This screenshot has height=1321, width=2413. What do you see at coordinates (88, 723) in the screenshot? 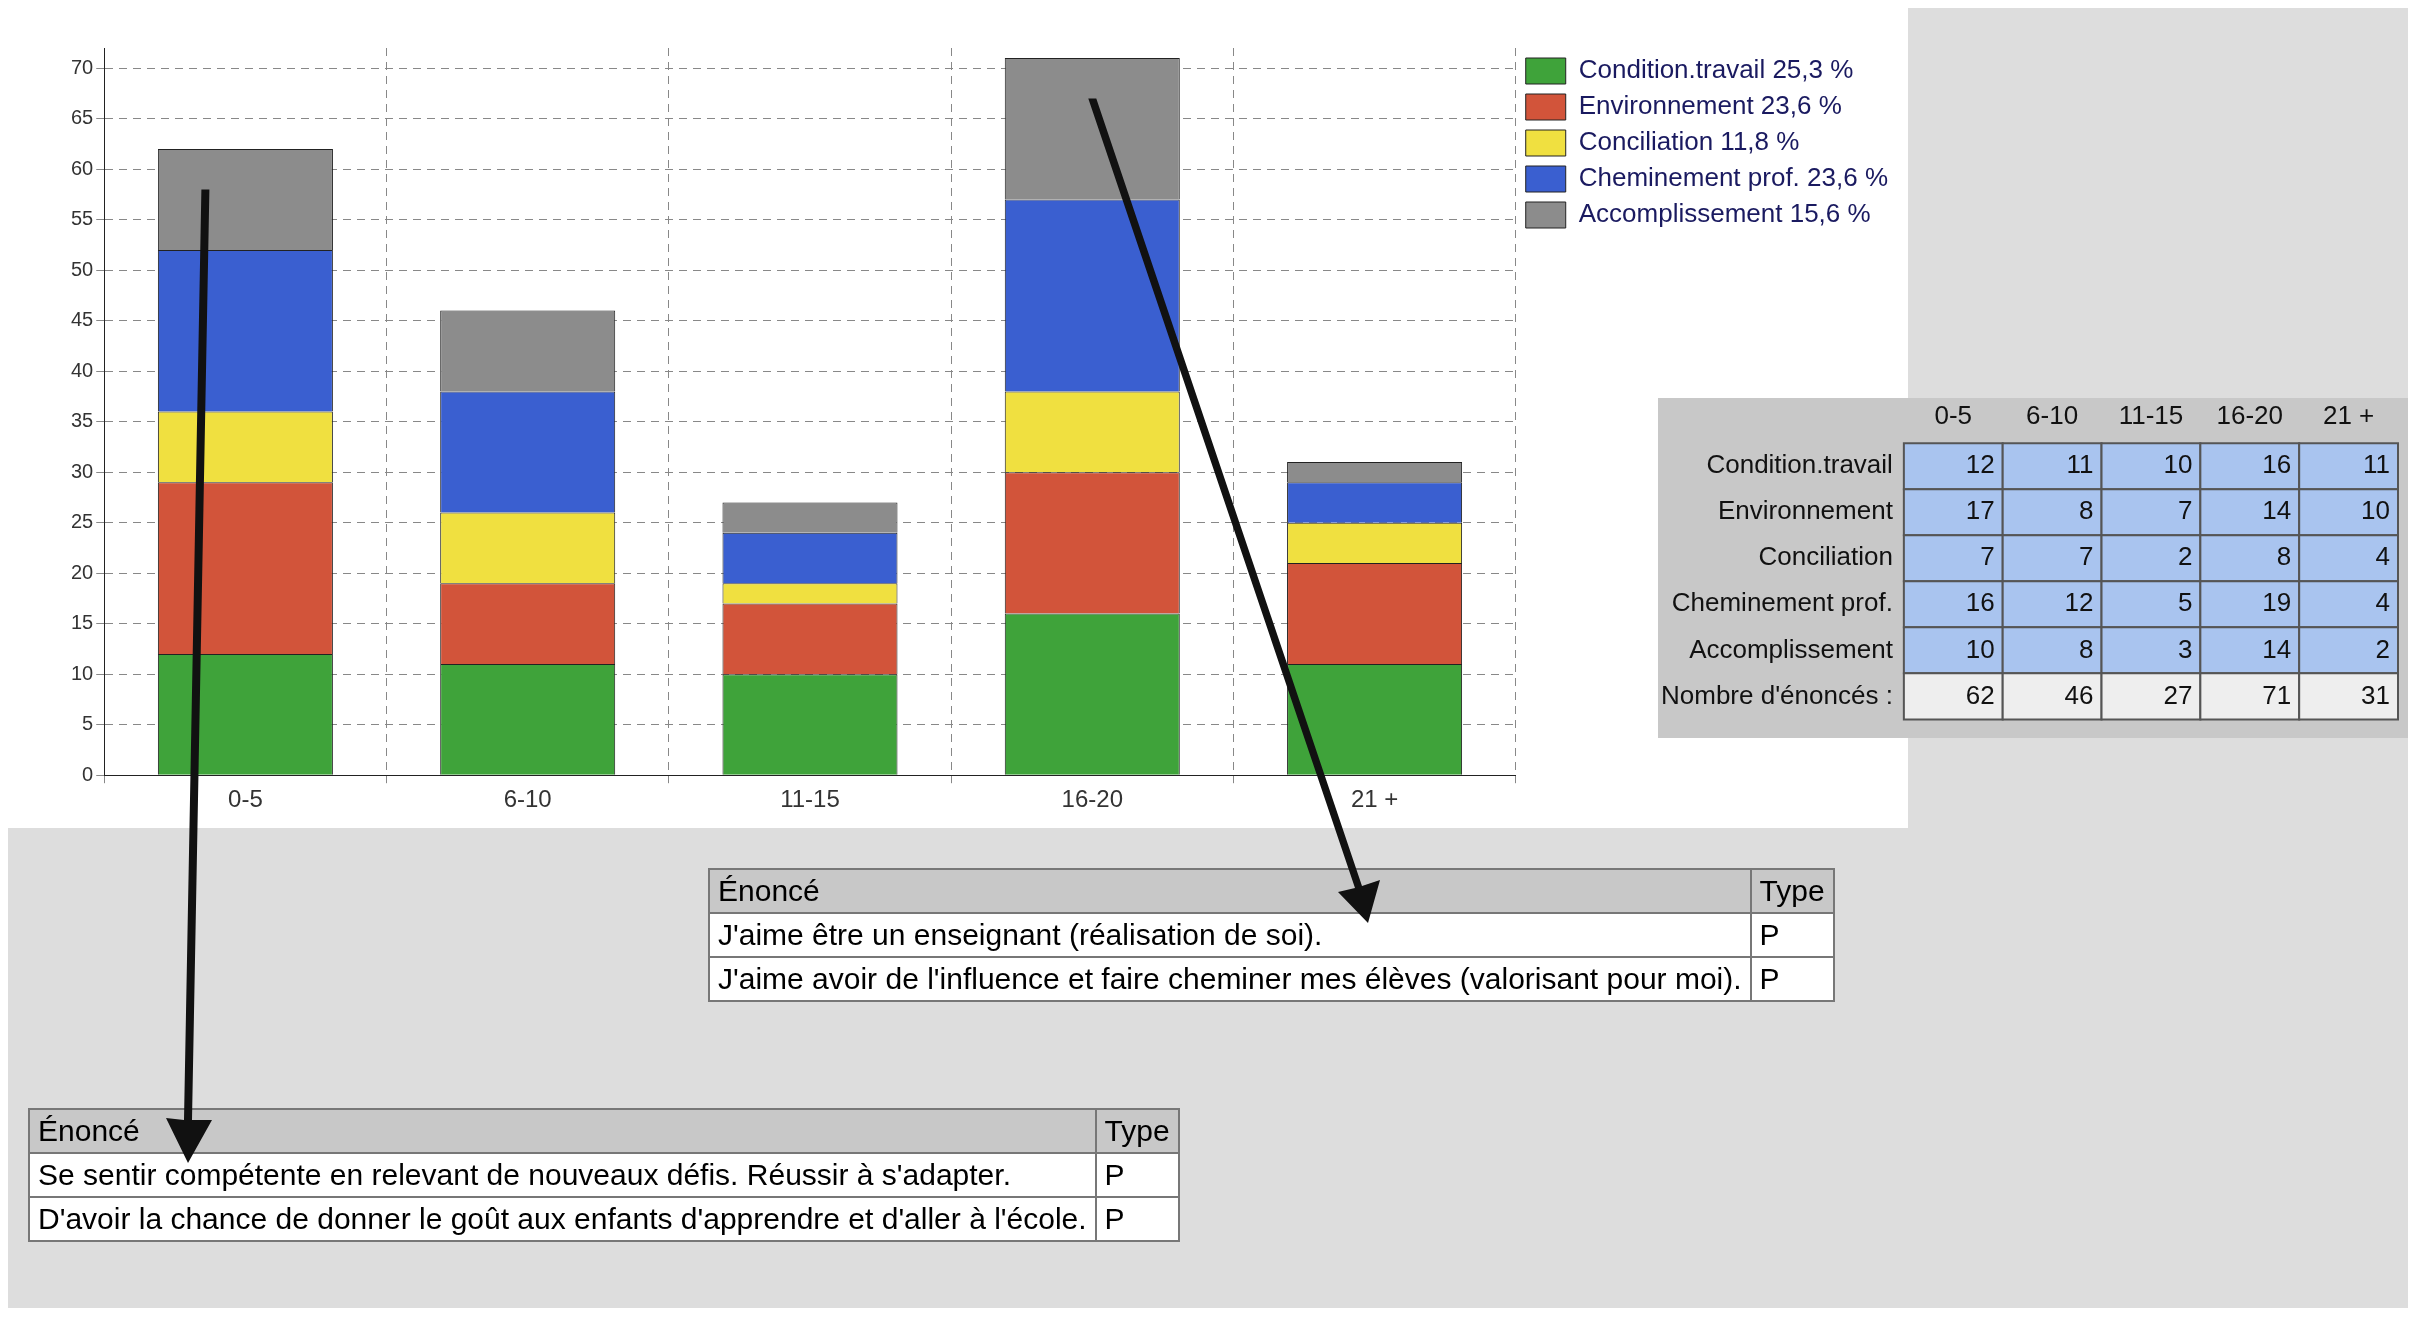
I see `y-tick-label: 5` at bounding box center [88, 723].